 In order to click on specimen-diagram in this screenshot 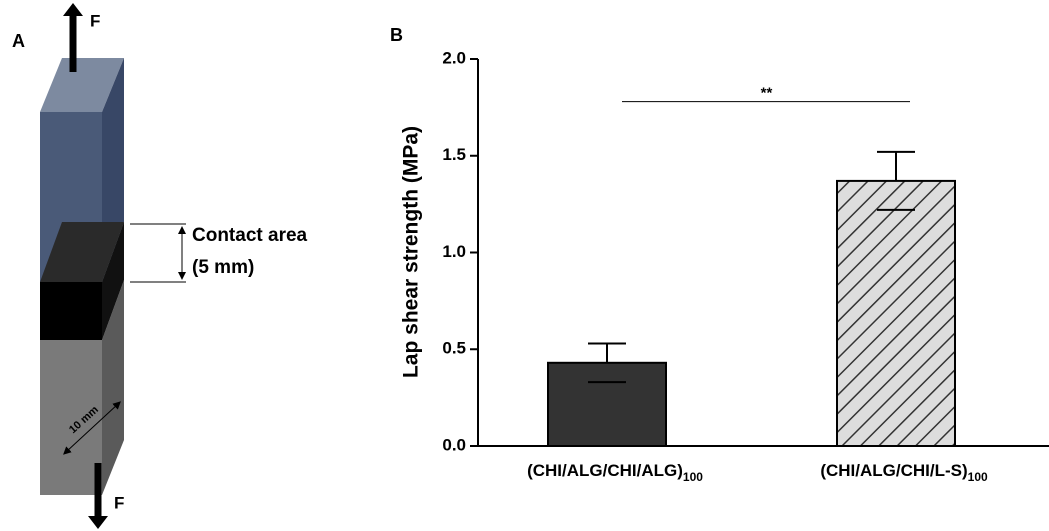, I will do `click(113, 266)`.